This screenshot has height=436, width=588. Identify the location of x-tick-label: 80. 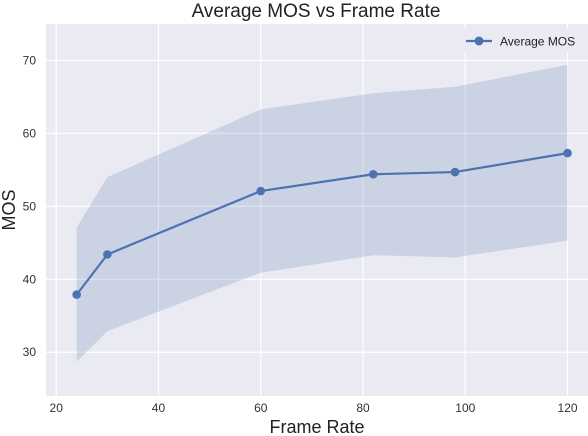
(363, 408).